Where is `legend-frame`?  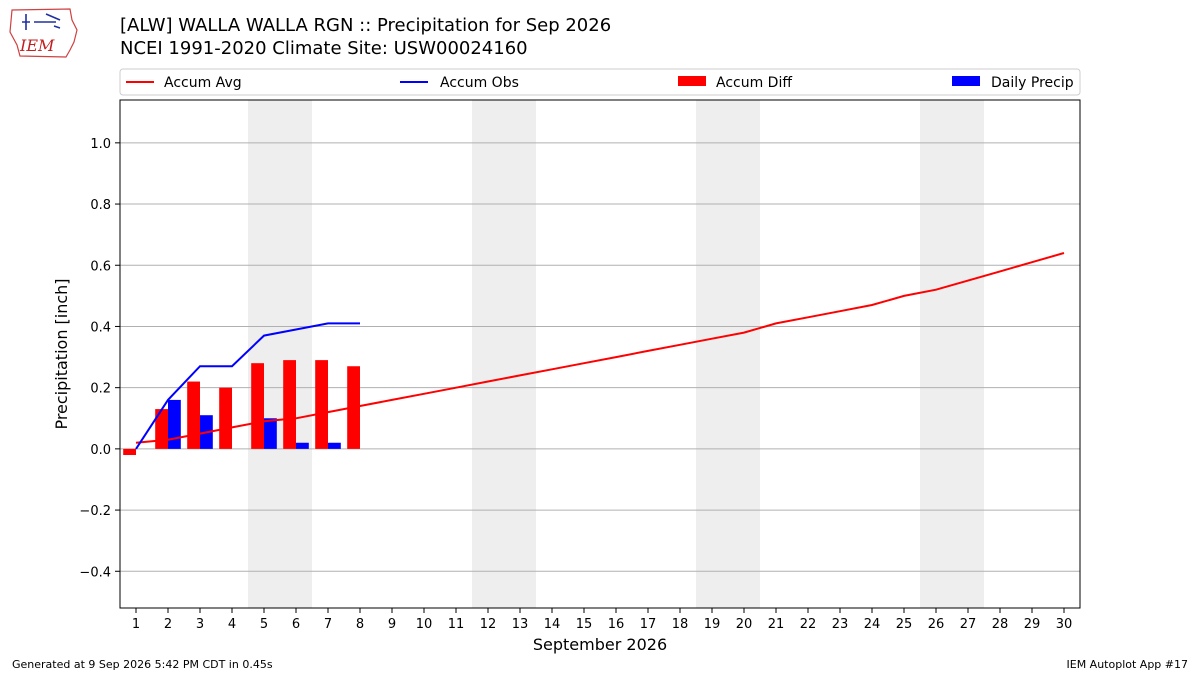 legend-frame is located at coordinates (600, 82).